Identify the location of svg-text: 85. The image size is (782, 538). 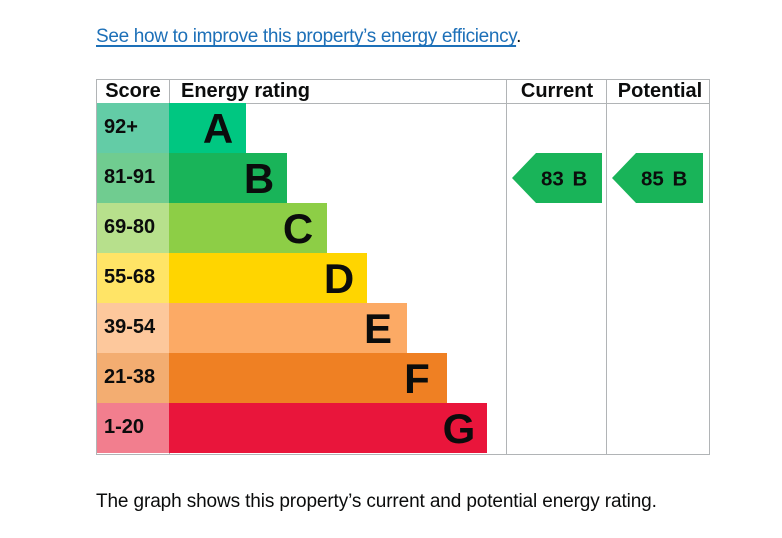
(652, 179).